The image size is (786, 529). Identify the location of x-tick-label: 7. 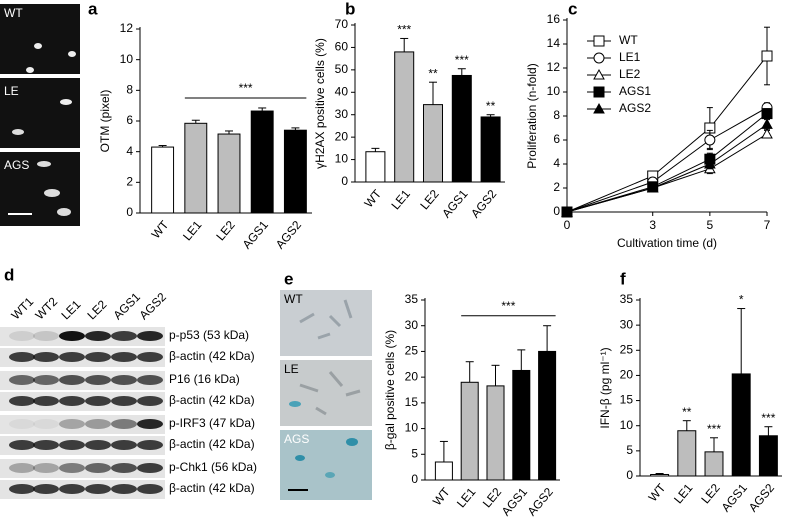
(767, 225).